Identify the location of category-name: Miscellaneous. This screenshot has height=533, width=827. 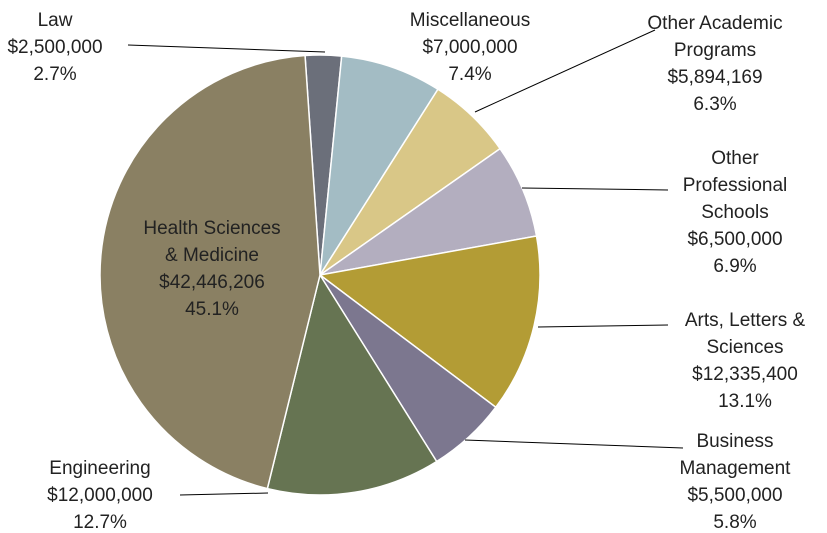
(470, 20).